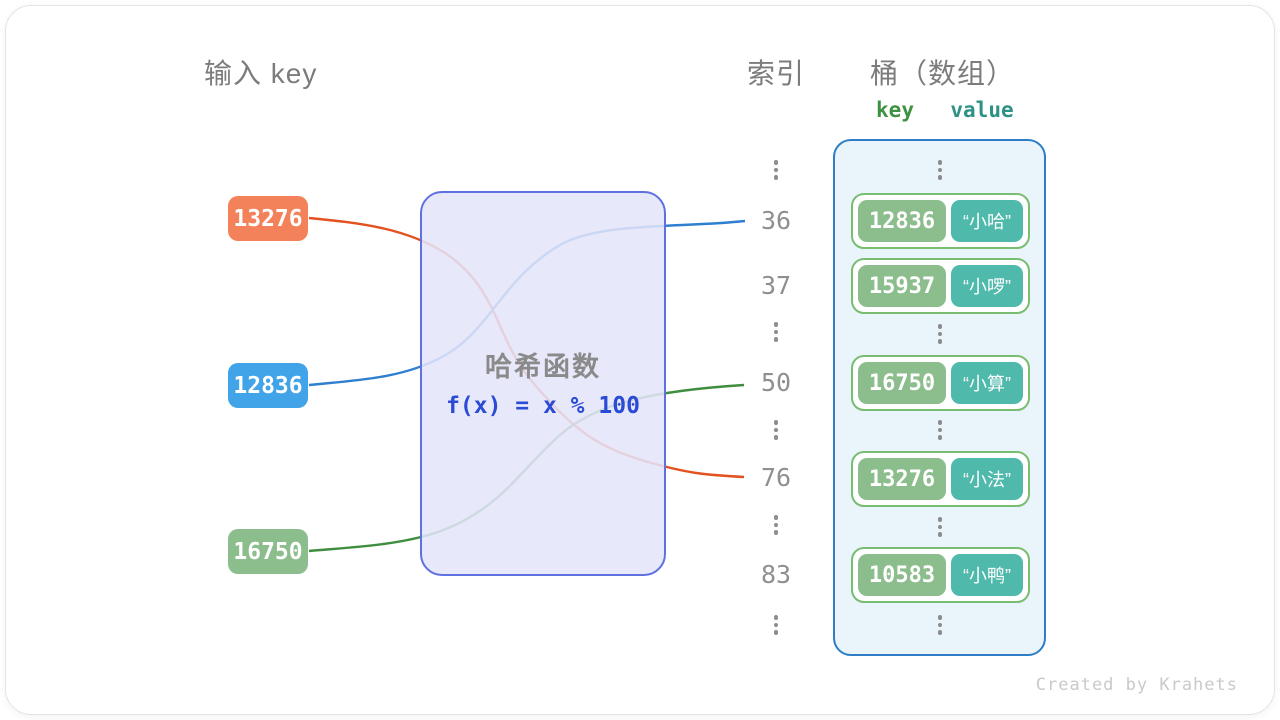  Describe the element at coordinates (902, 383) in the screenshot. I see `pair-key: 16750` at that location.